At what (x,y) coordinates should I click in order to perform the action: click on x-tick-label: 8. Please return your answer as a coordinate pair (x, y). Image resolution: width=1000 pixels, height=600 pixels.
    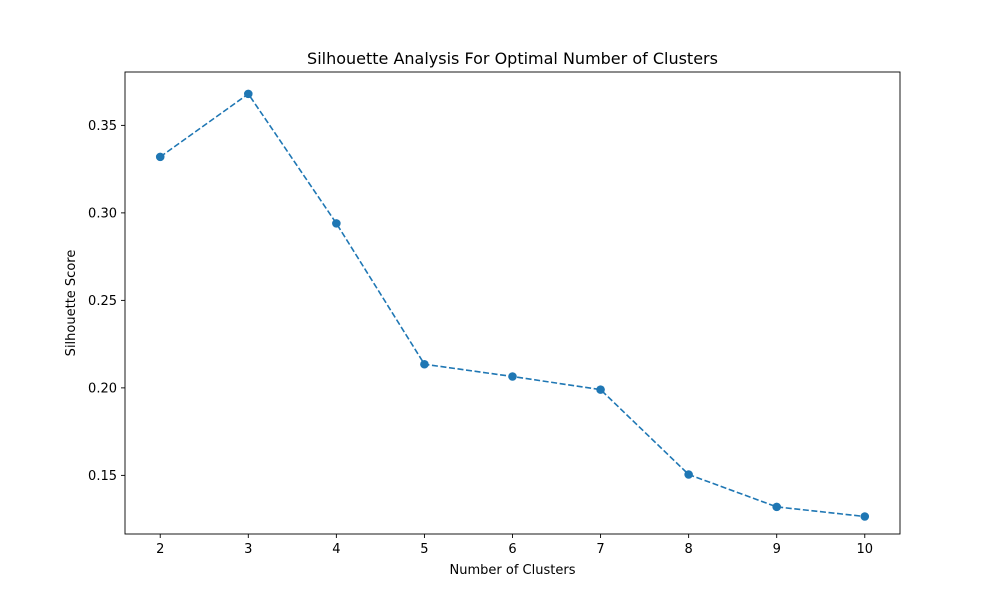
    Looking at the image, I should click on (688, 549).